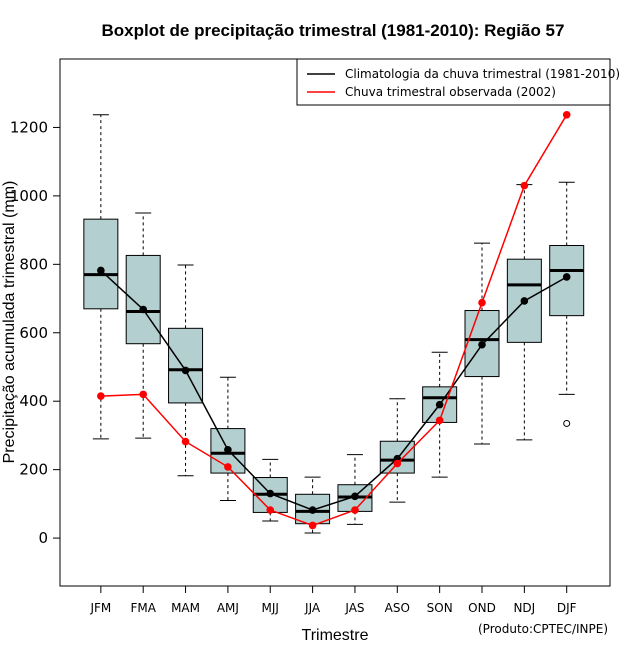  Describe the element at coordinates (440, 608) in the screenshot. I see `x-tick-label: SON` at that location.